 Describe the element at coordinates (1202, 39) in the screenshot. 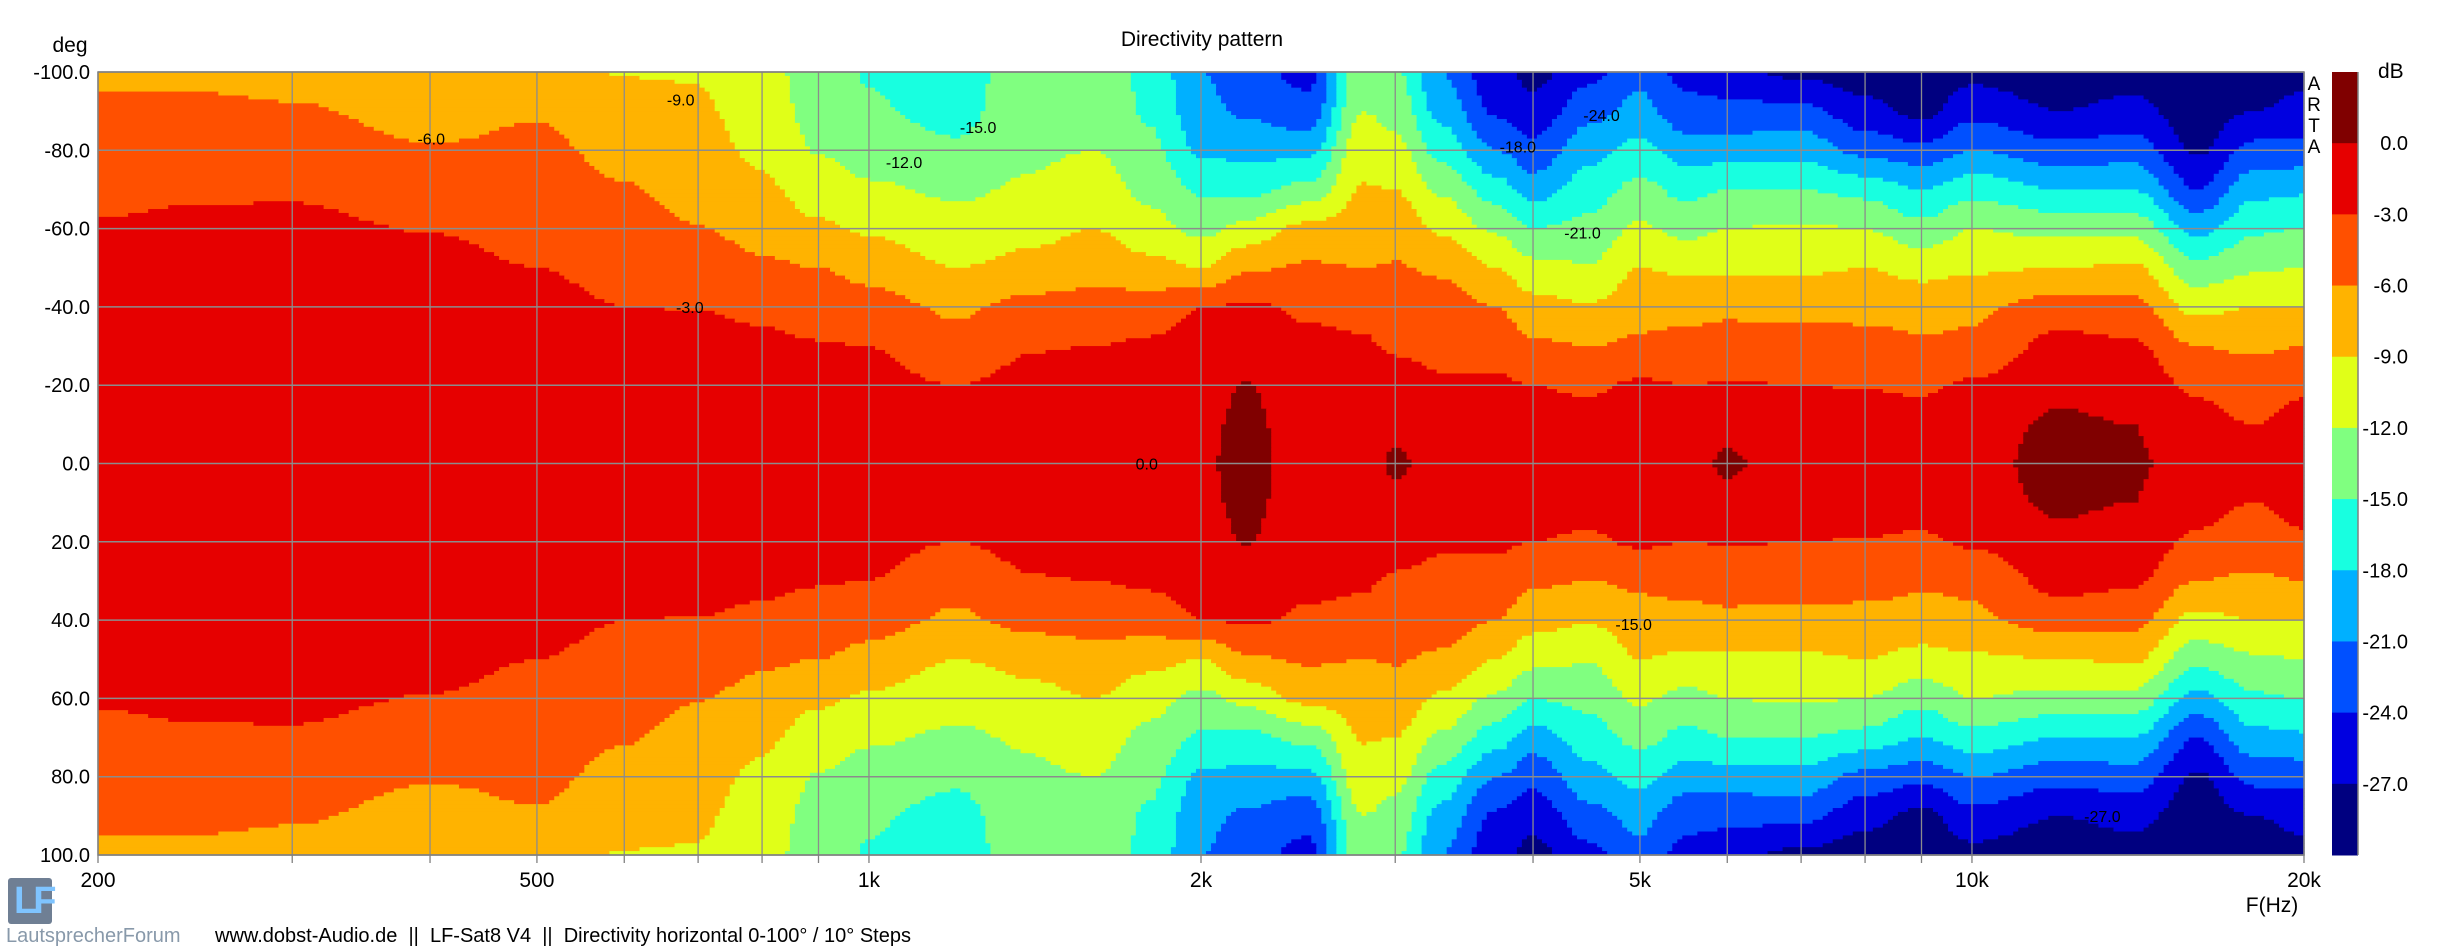

I see `chart-title: Directivity pattern` at that location.